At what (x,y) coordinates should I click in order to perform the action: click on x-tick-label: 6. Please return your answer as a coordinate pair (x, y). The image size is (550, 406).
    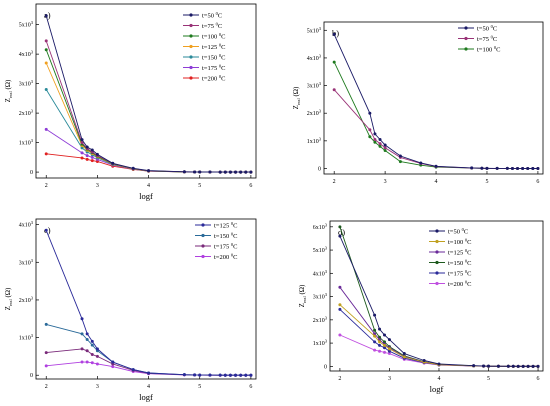
    Looking at the image, I should click on (250, 387).